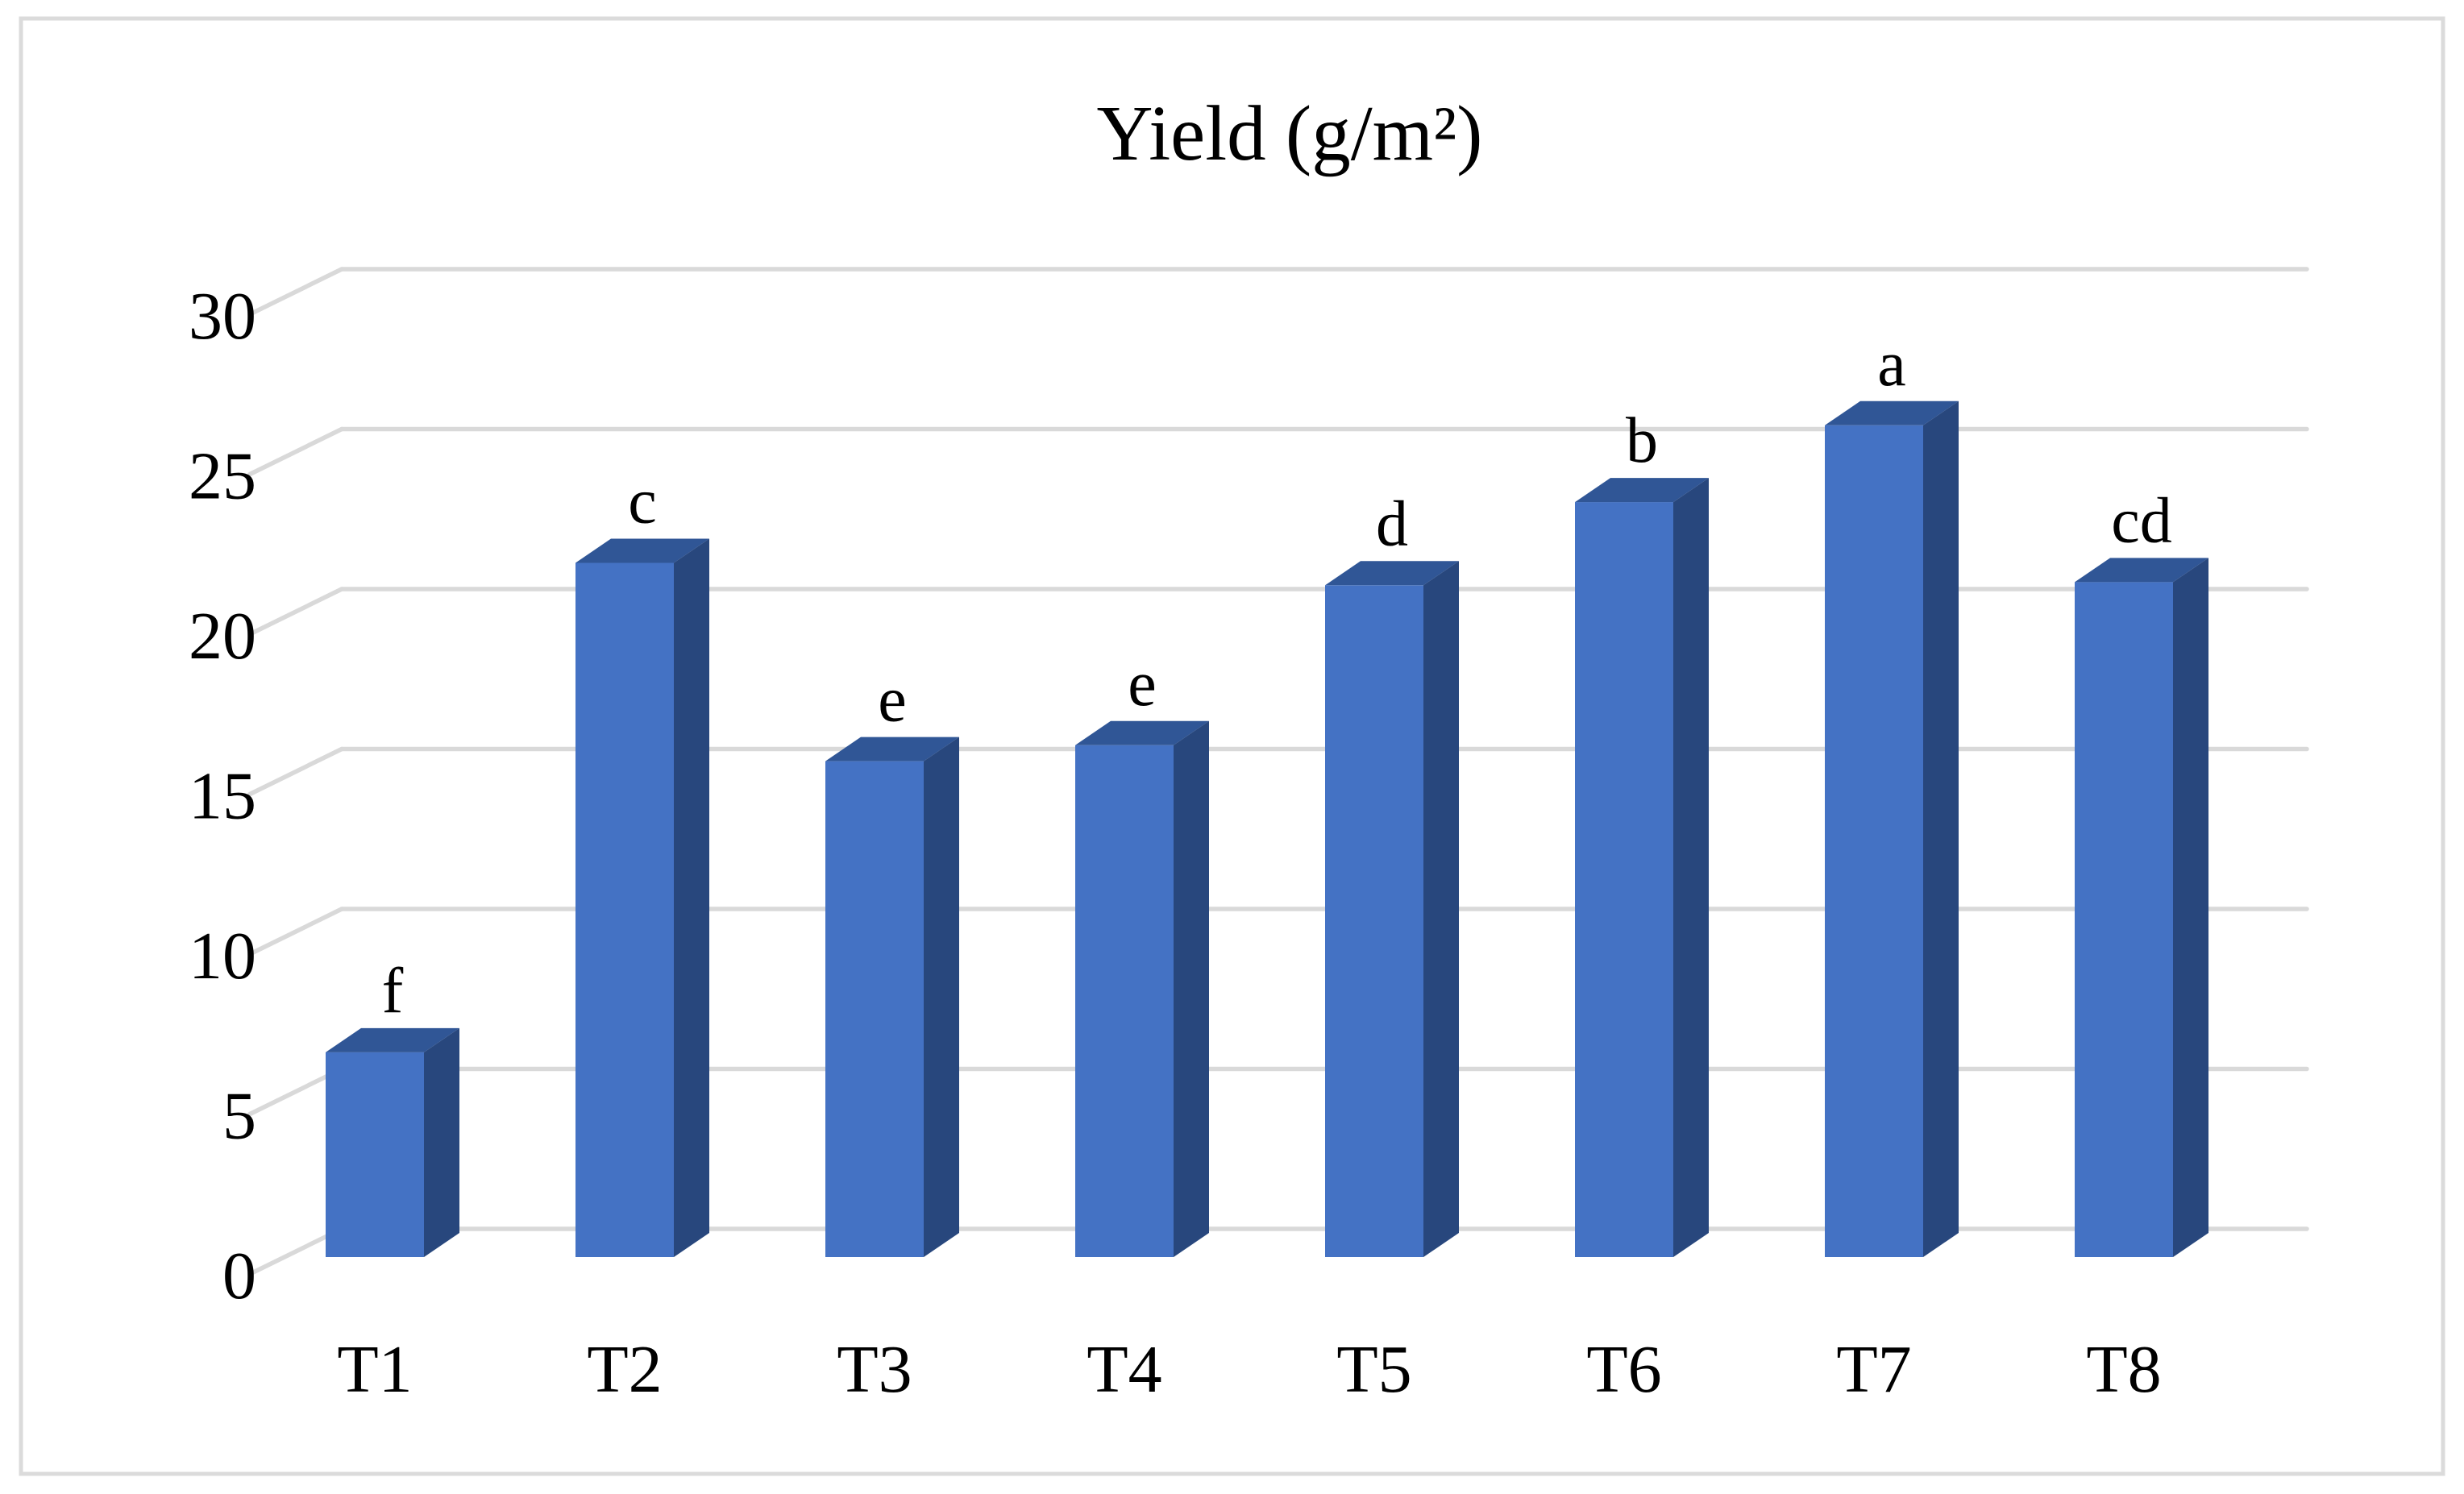 This screenshot has width=2464, height=1494. I want to click on significance-letter-T1: f, so click(393, 992).